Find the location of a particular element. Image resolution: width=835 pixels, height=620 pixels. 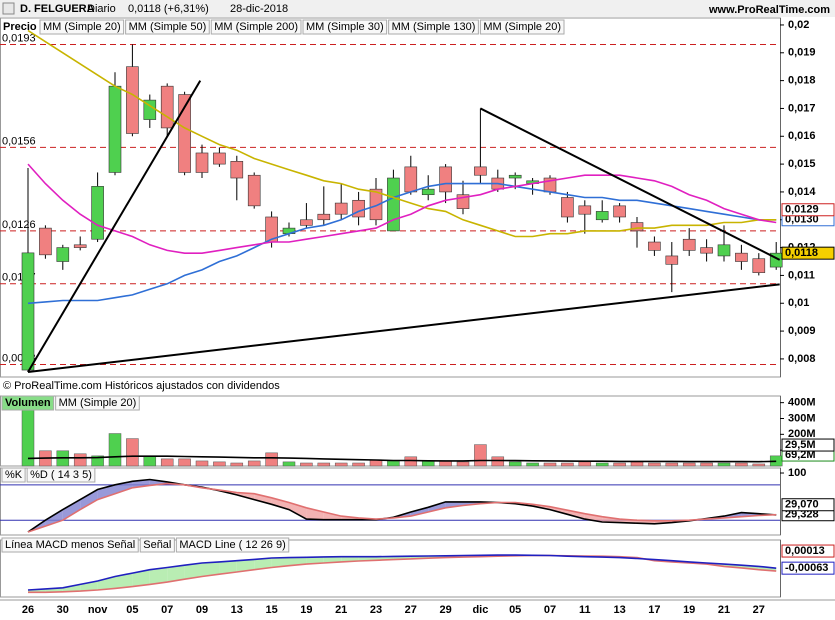

source: www.ProRealTime.com is located at coordinates (769, 10).